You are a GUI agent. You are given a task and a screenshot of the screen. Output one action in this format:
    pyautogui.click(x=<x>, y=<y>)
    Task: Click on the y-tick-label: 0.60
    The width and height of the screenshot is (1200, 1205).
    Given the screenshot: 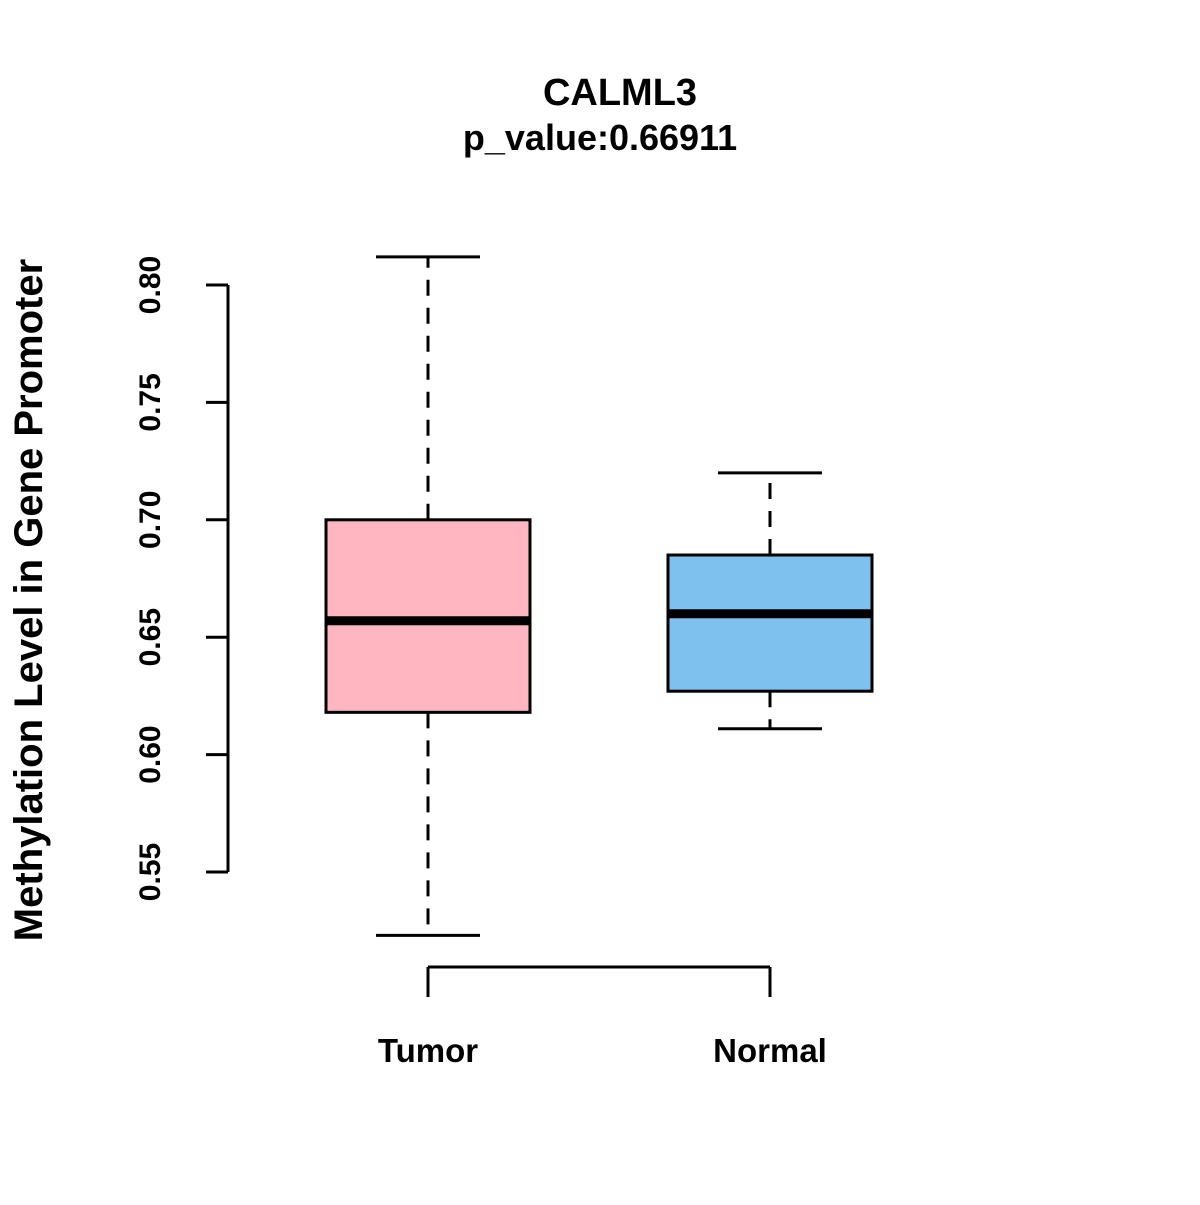 What is the action you would take?
    pyautogui.click(x=150, y=754)
    